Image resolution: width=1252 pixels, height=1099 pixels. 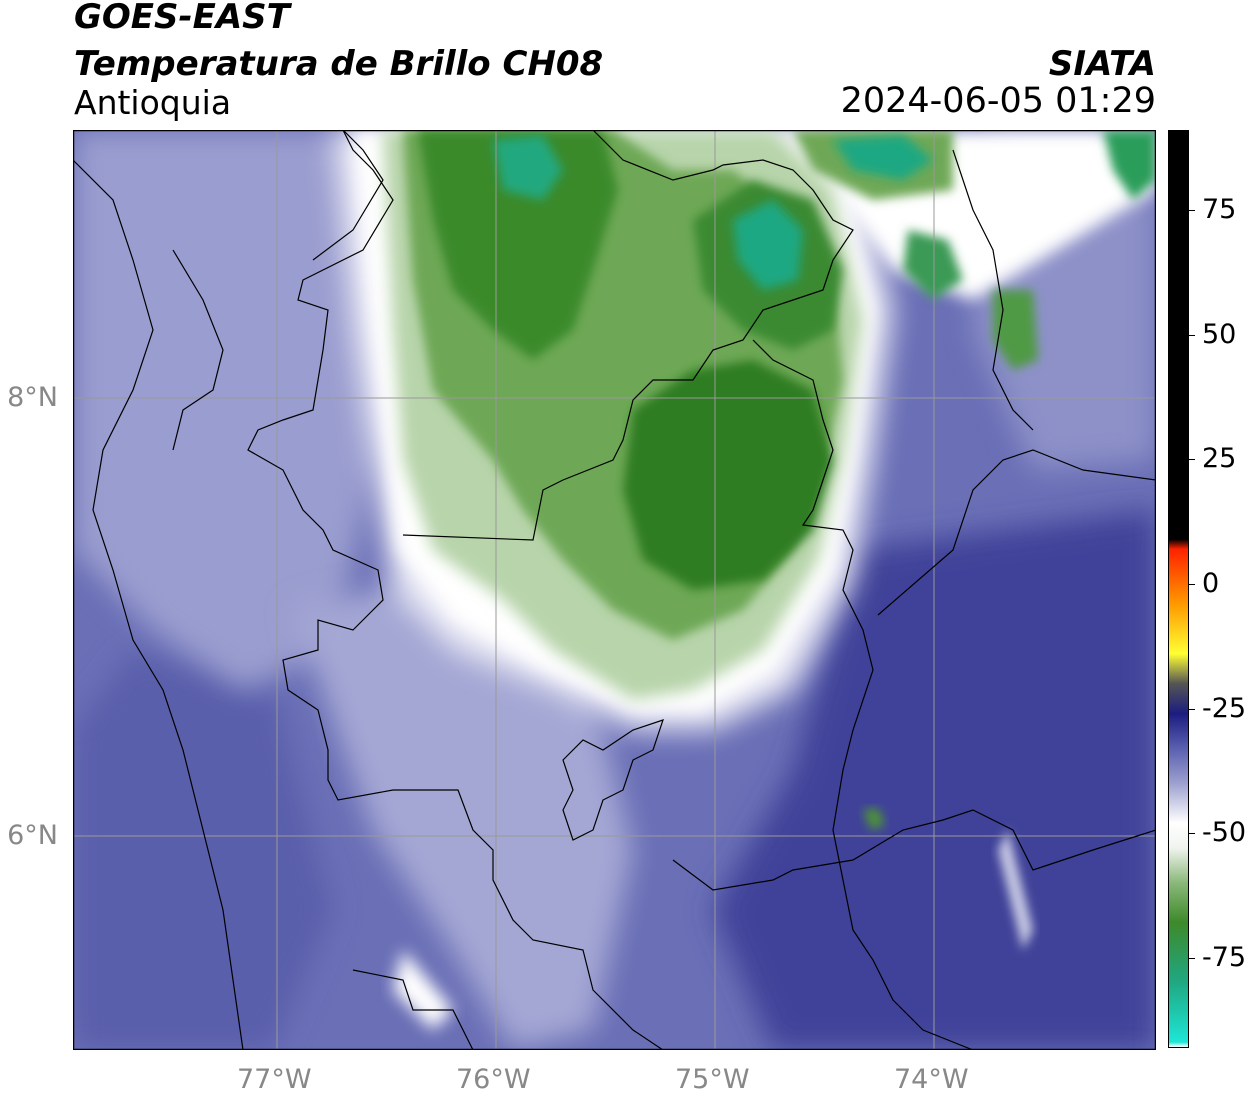 What do you see at coordinates (863, 694) in the screenshot?
I see `antioquia-eastern-border` at bounding box center [863, 694].